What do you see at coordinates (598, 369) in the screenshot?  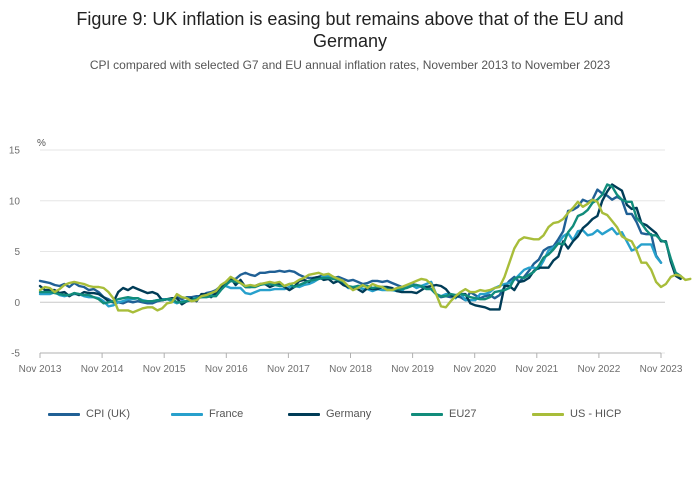 I see `x-tick-label: Nov 2022` at bounding box center [598, 369].